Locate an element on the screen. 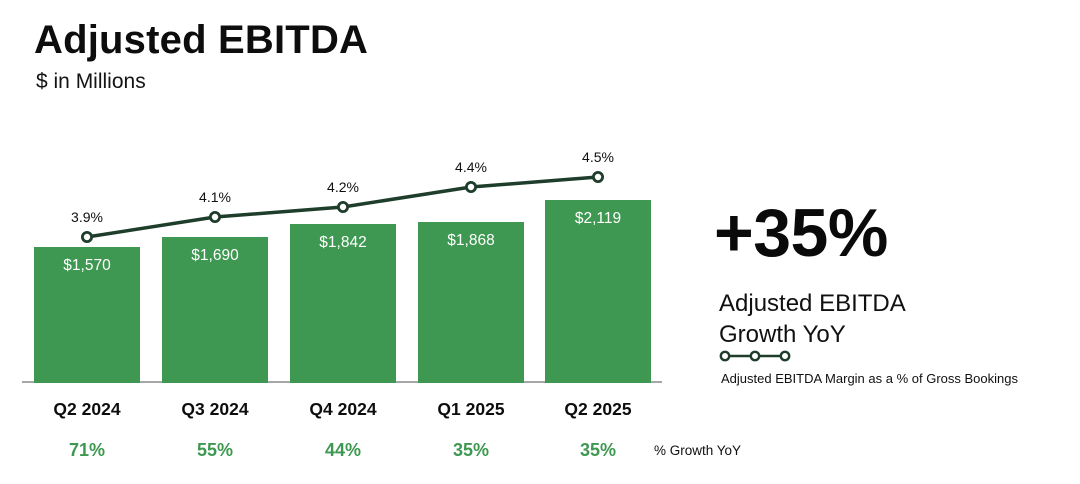 The image size is (1080, 484). x-tick-label: Q2 2025 is located at coordinates (598, 409).